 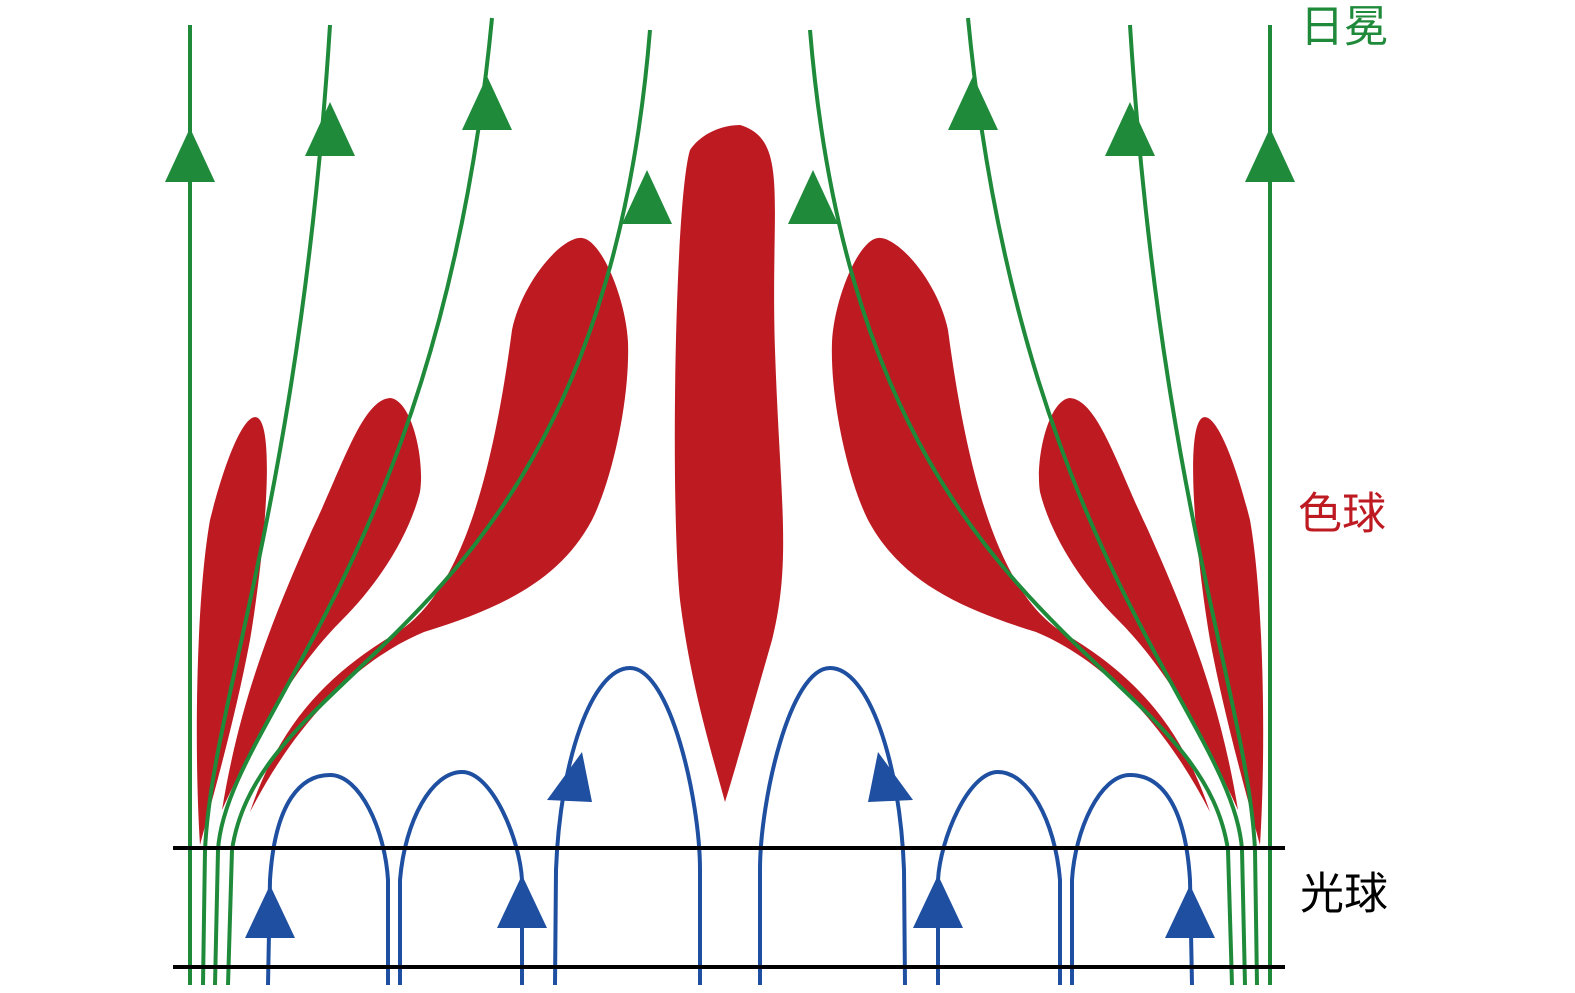 I want to click on corona-label: 日冕, so click(x=1344, y=27).